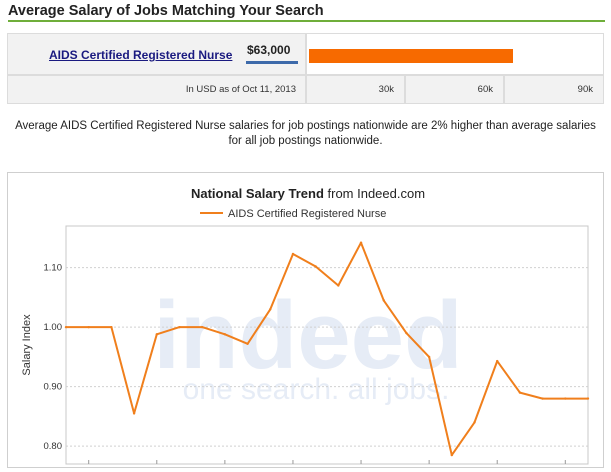 Image resolution: width=611 pixels, height=472 pixels. Describe the element at coordinates (27, 345) in the screenshot. I see `y-axis-label: Salary Index` at that location.